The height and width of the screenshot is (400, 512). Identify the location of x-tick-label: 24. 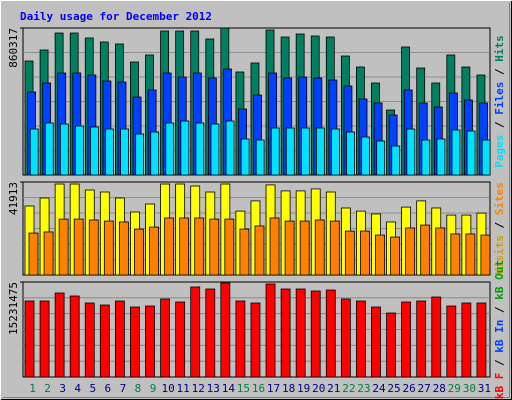
(379, 388).